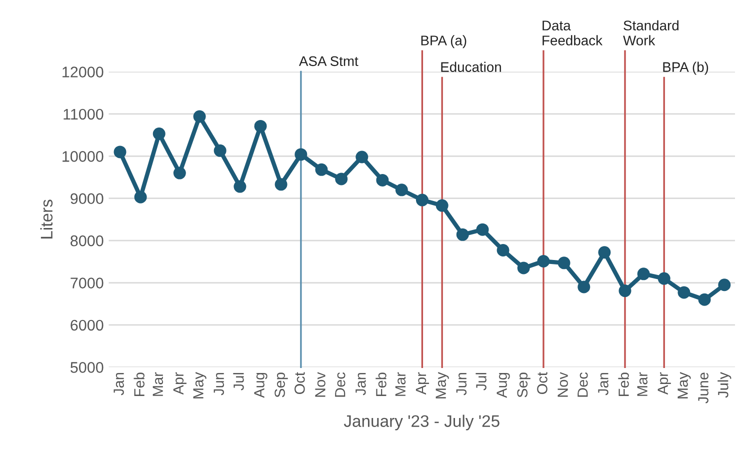 The height and width of the screenshot is (463, 750). Describe the element at coordinates (46, 219) in the screenshot. I see `y-axis-title: Liters` at that location.